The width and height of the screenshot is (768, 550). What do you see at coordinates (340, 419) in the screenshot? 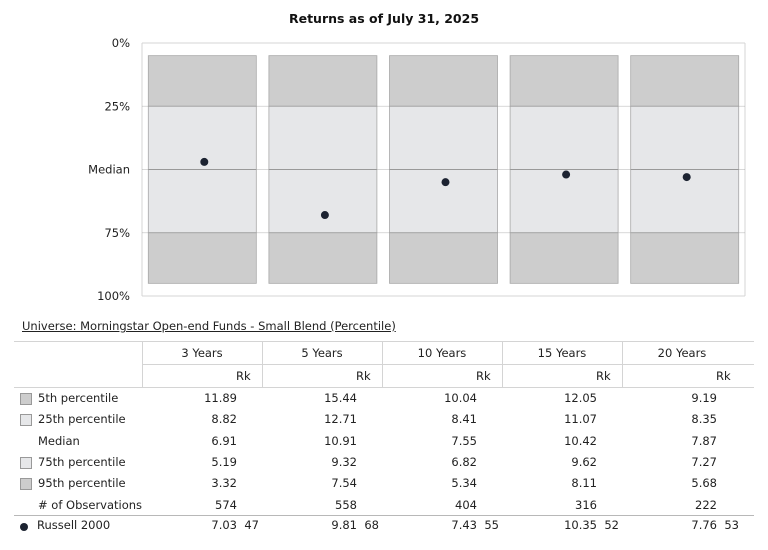
I see `row-value: 12.71` at bounding box center [340, 419].